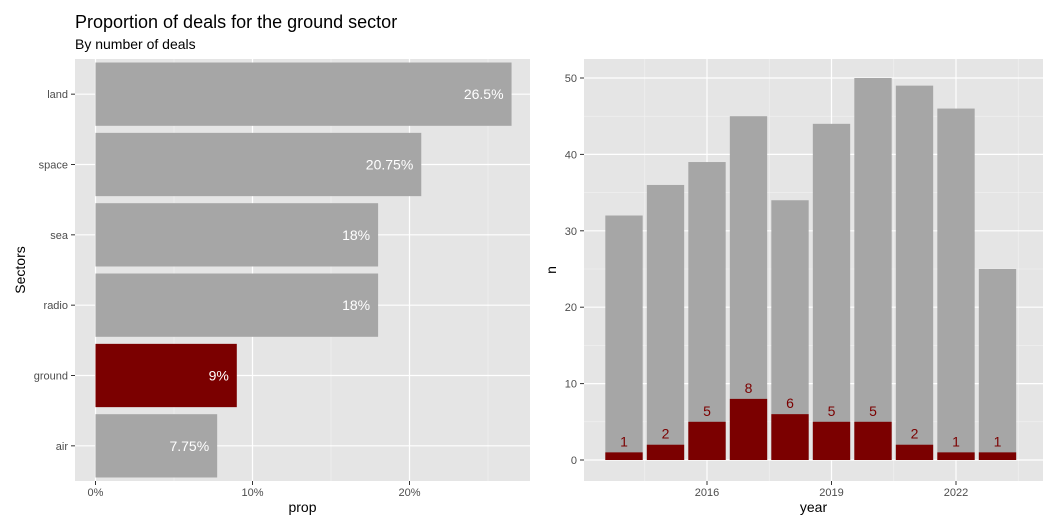 This screenshot has width=1056, height=528. What do you see at coordinates (252, 493) in the screenshot?
I see `x-tick-label: 10%` at bounding box center [252, 493].